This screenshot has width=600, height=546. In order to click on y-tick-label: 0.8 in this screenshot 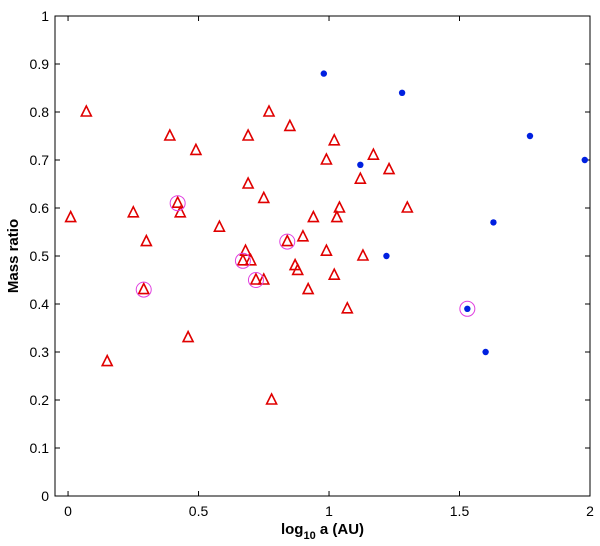, I will do `click(40, 112)`.